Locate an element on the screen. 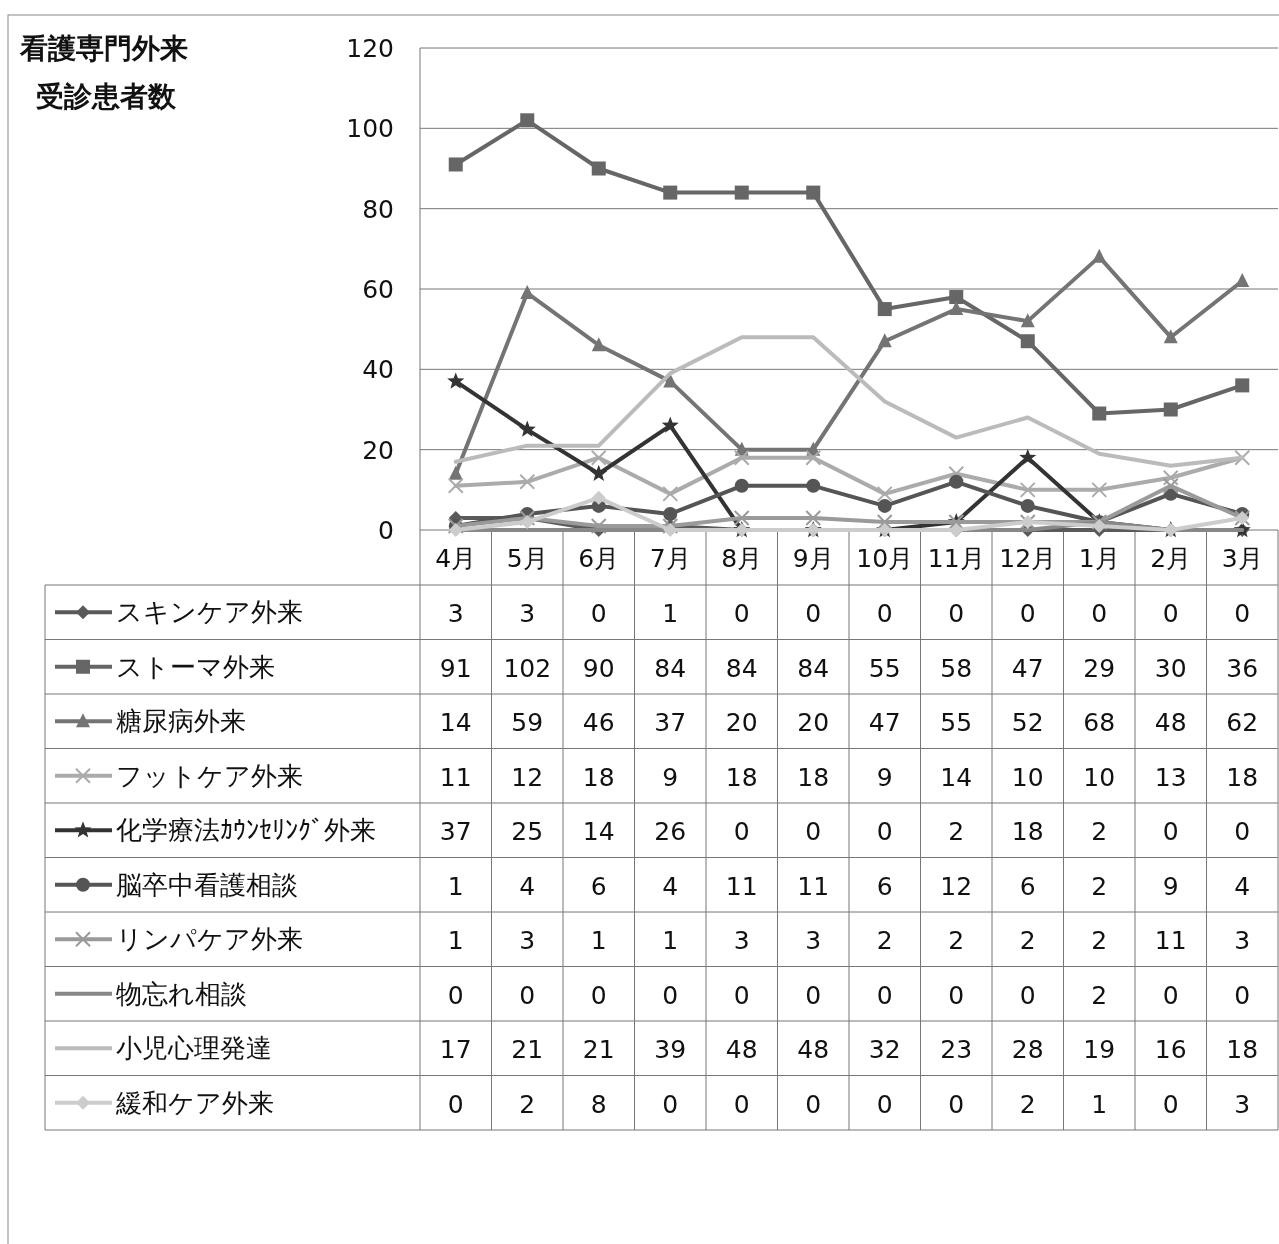 The image size is (1279, 1244). legend-label: 小児心理発達 is located at coordinates (194, 1048).